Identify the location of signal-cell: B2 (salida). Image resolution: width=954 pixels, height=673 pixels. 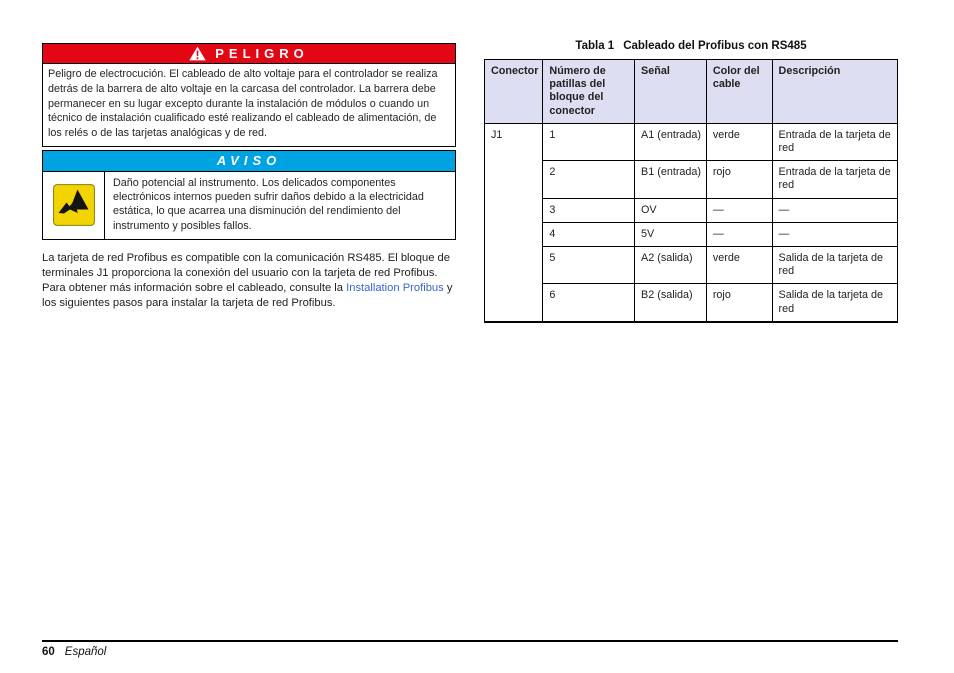
(670, 303).